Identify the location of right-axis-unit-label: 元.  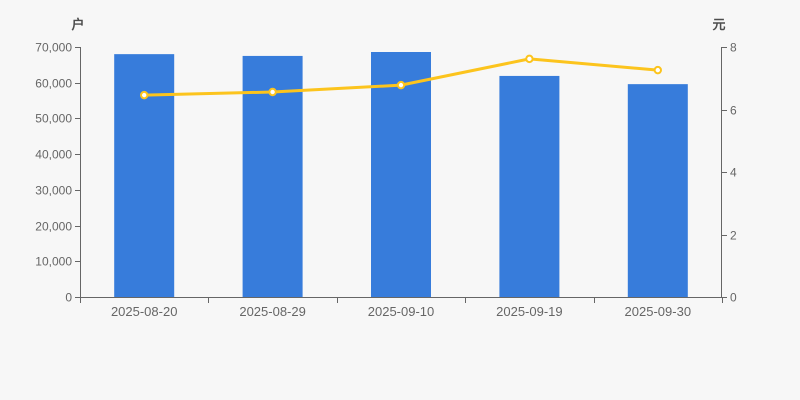
(718, 24).